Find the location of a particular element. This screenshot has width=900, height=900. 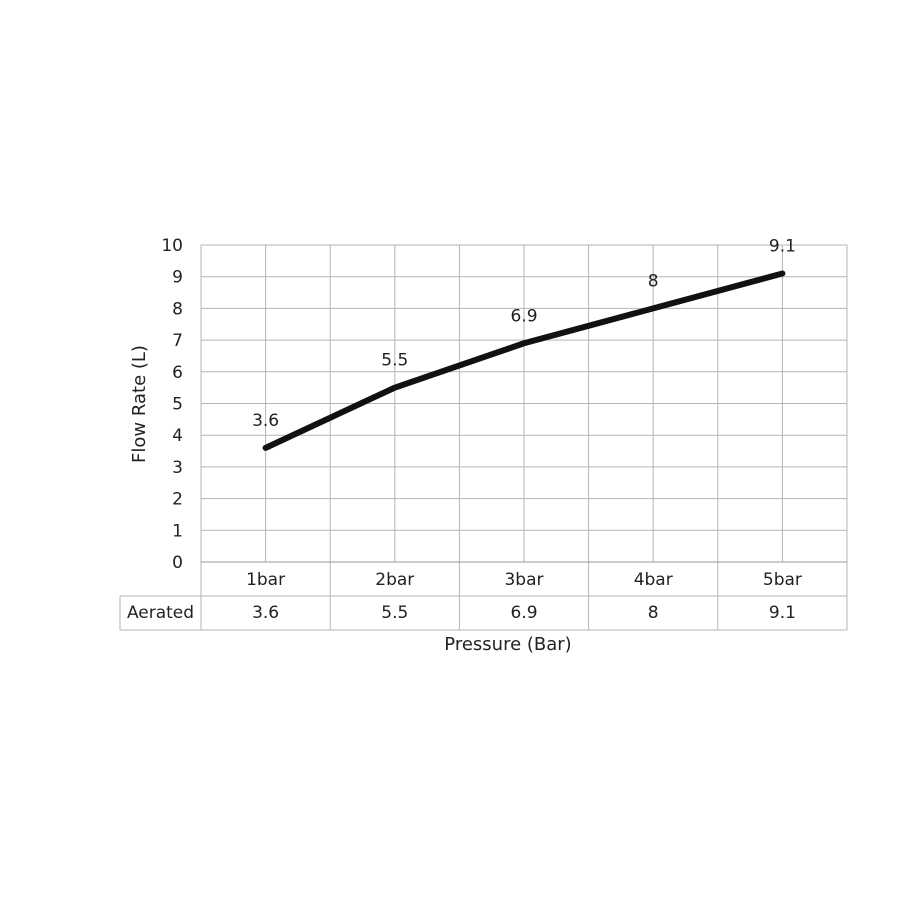

table-cell-value: 9.1 is located at coordinates (782, 613).